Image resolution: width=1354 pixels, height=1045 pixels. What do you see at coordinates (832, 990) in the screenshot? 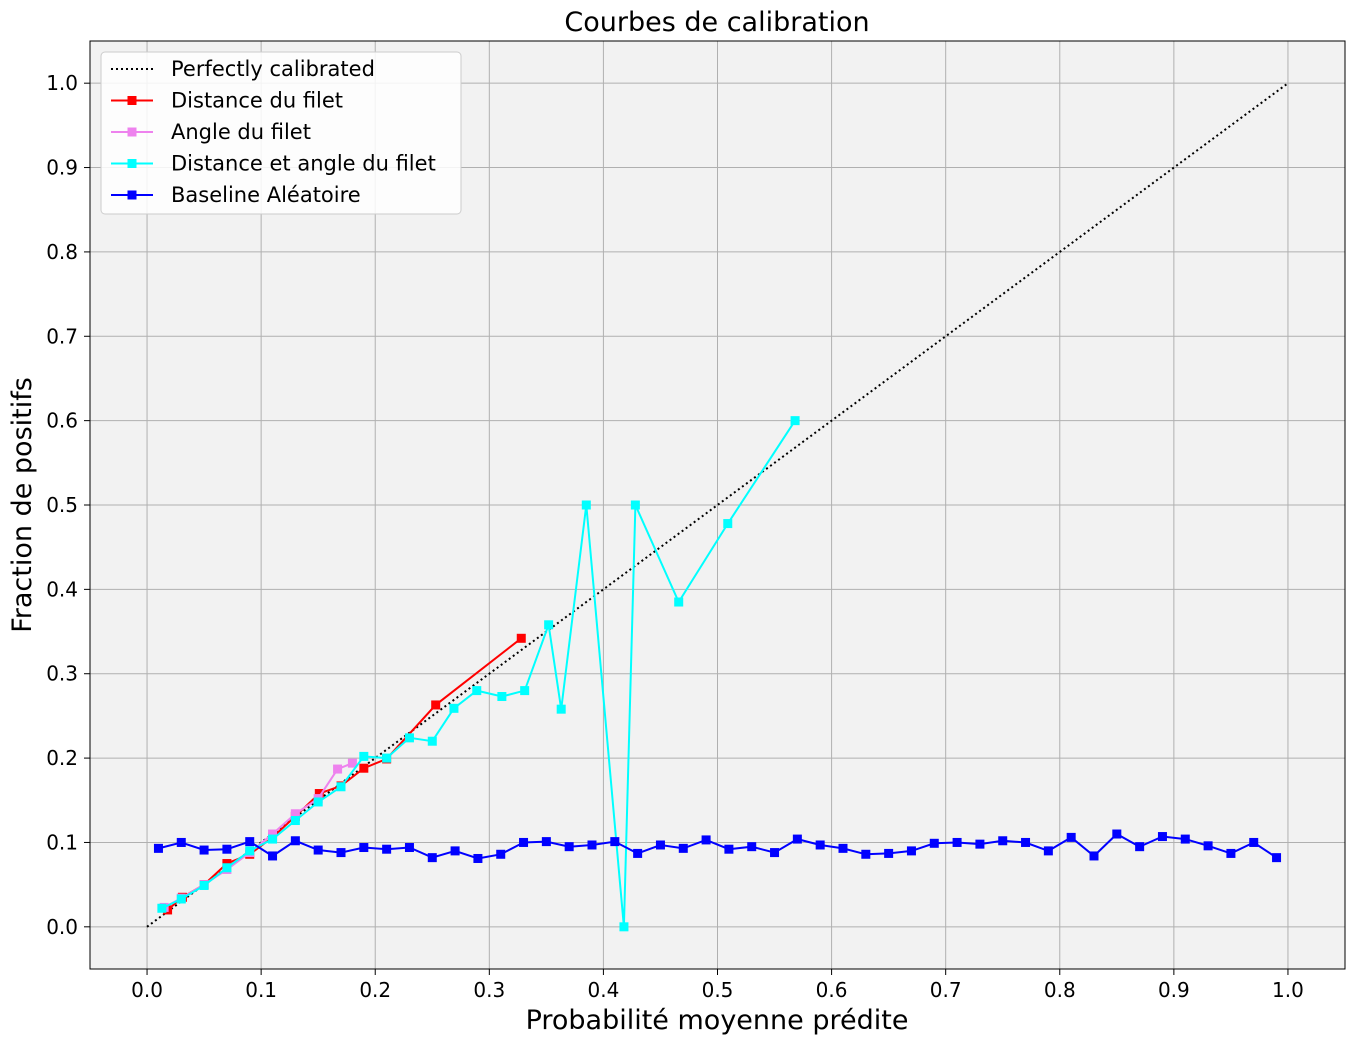
I see `x-tick-label: 0.6` at bounding box center [832, 990].